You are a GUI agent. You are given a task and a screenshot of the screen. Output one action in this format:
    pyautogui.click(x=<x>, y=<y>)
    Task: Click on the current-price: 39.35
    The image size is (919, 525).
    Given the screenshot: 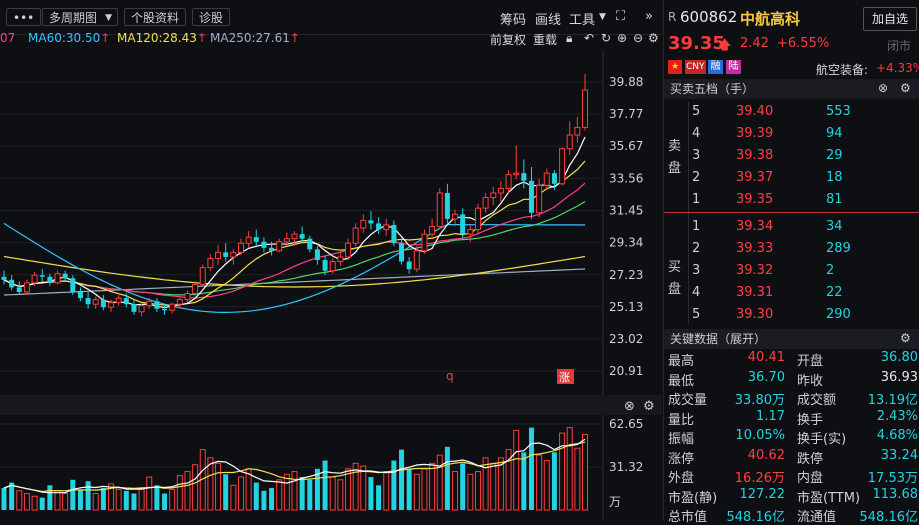 What is the action you would take?
    pyautogui.click(x=696, y=43)
    